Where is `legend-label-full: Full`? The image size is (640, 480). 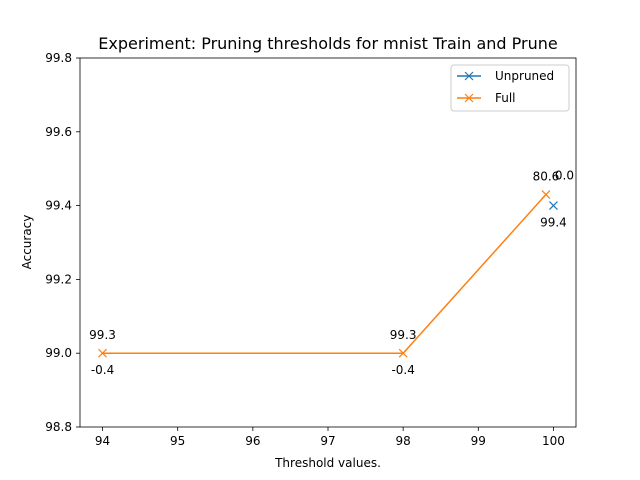 legend-label-full: Full is located at coordinates (505, 98).